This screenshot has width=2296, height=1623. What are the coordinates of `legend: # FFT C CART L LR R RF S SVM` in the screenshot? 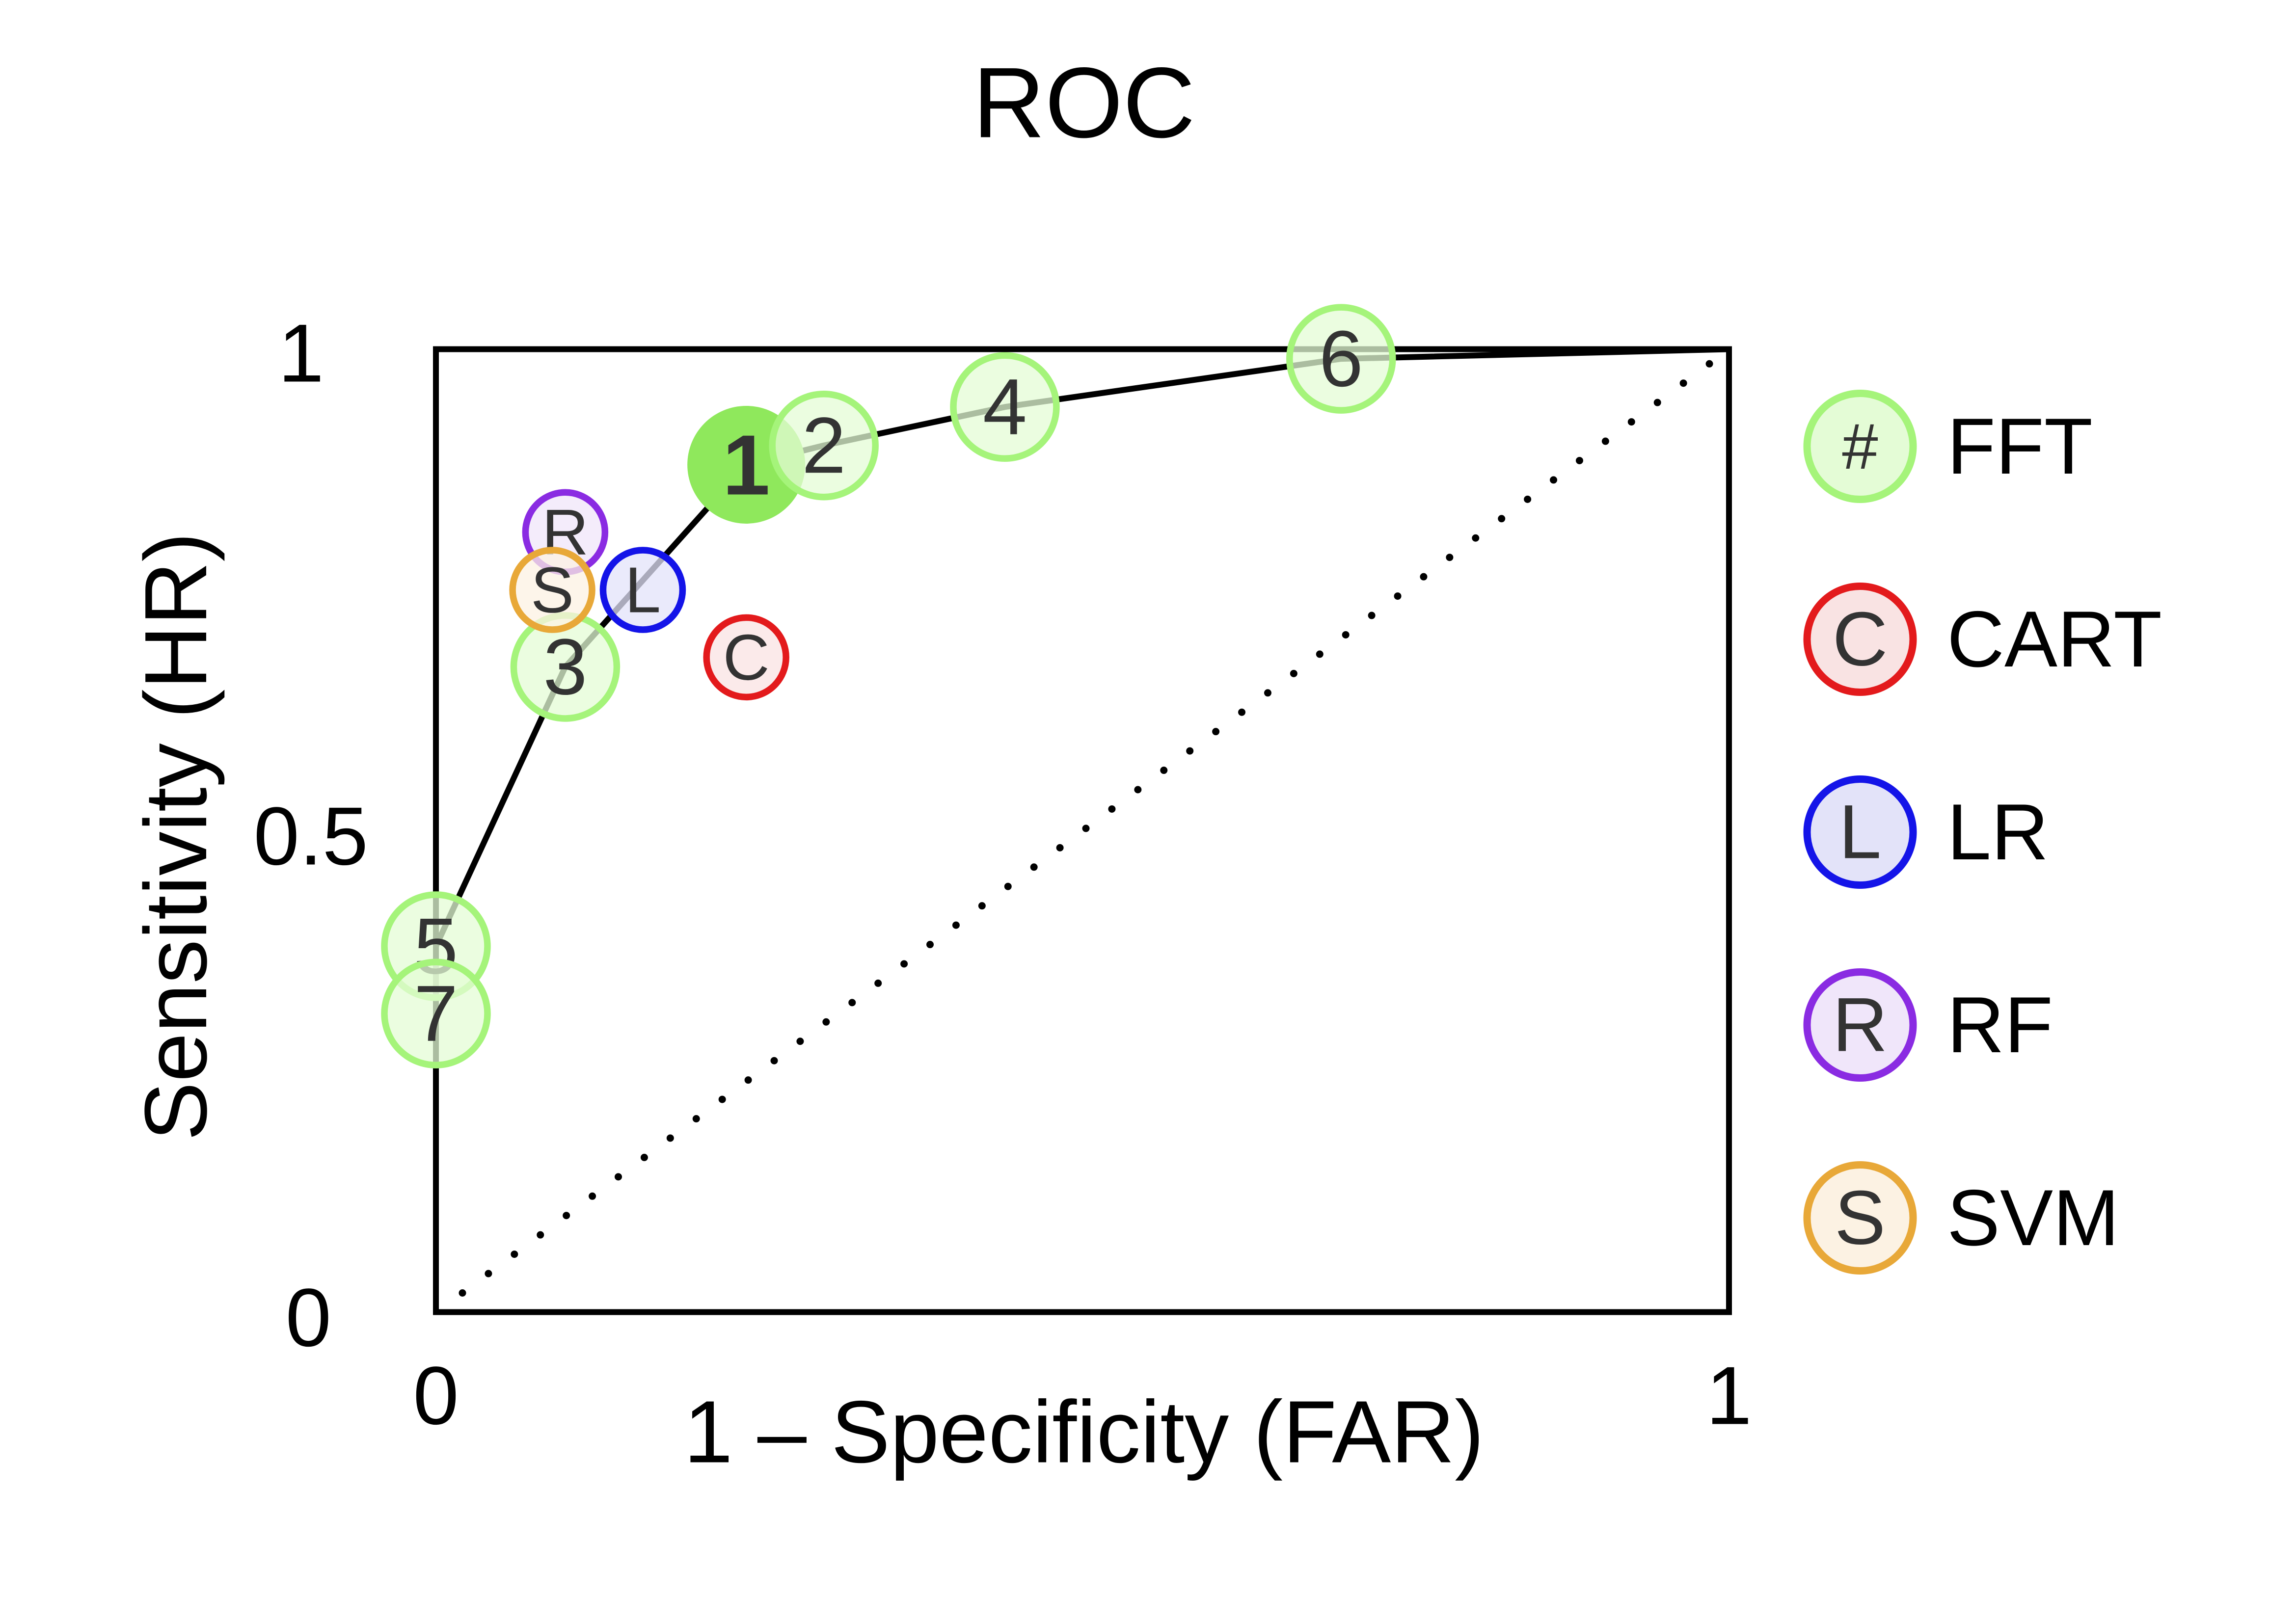 It's located at (1982, 832).